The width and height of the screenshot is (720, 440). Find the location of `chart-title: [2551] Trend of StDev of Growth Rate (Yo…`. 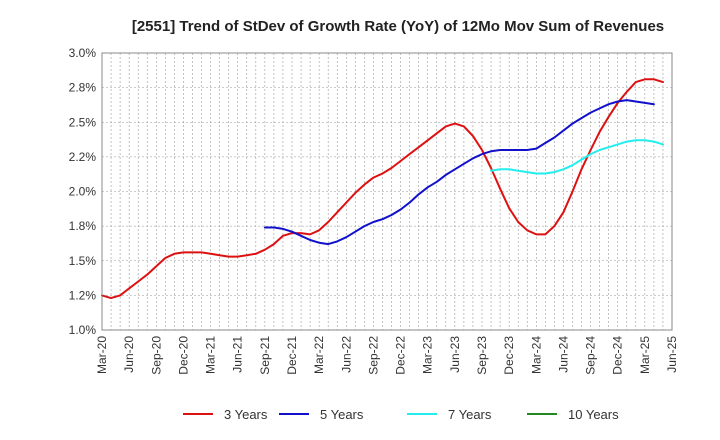

chart-title: [2551] Trend of StDev of Growth Rate (Yo… is located at coordinates (398, 26).